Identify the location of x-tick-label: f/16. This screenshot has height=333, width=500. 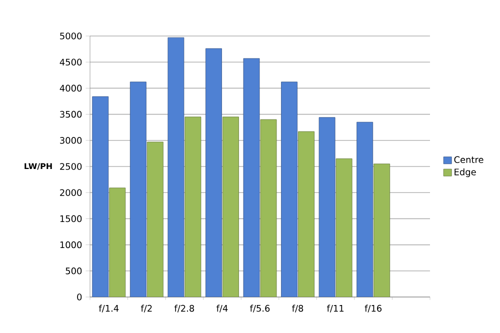
(373, 308).